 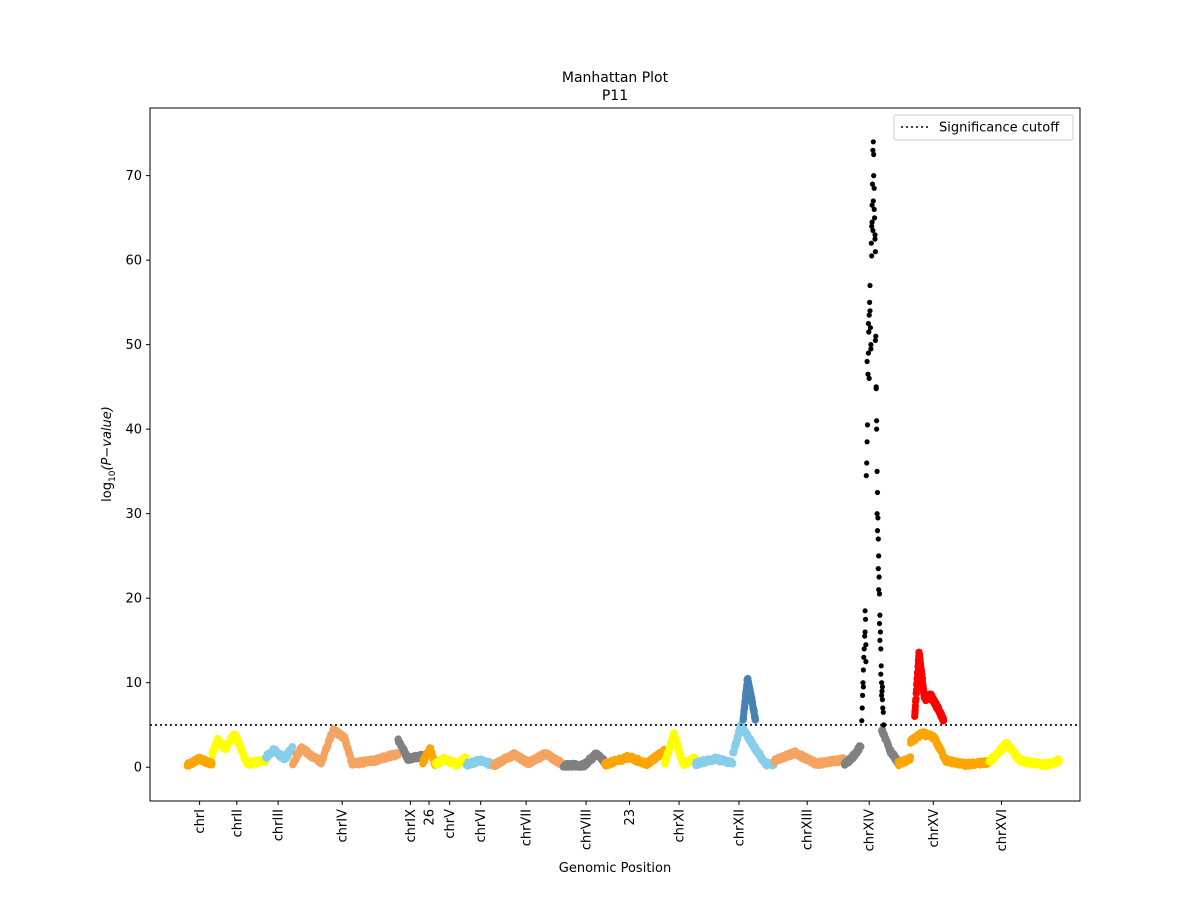 I want to click on data-point-chrI, so click(x=212, y=764).